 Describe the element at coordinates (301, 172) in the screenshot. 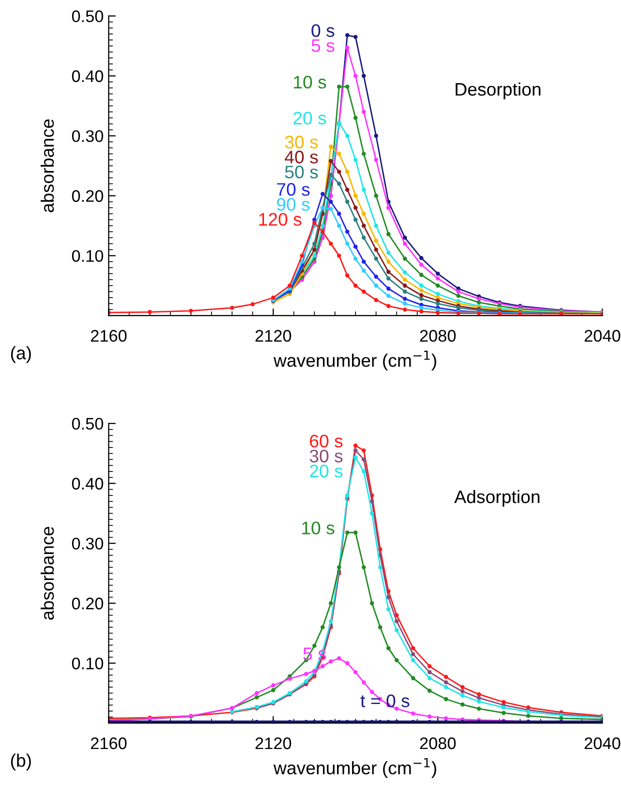

I see `series-label: 50 s` at that location.